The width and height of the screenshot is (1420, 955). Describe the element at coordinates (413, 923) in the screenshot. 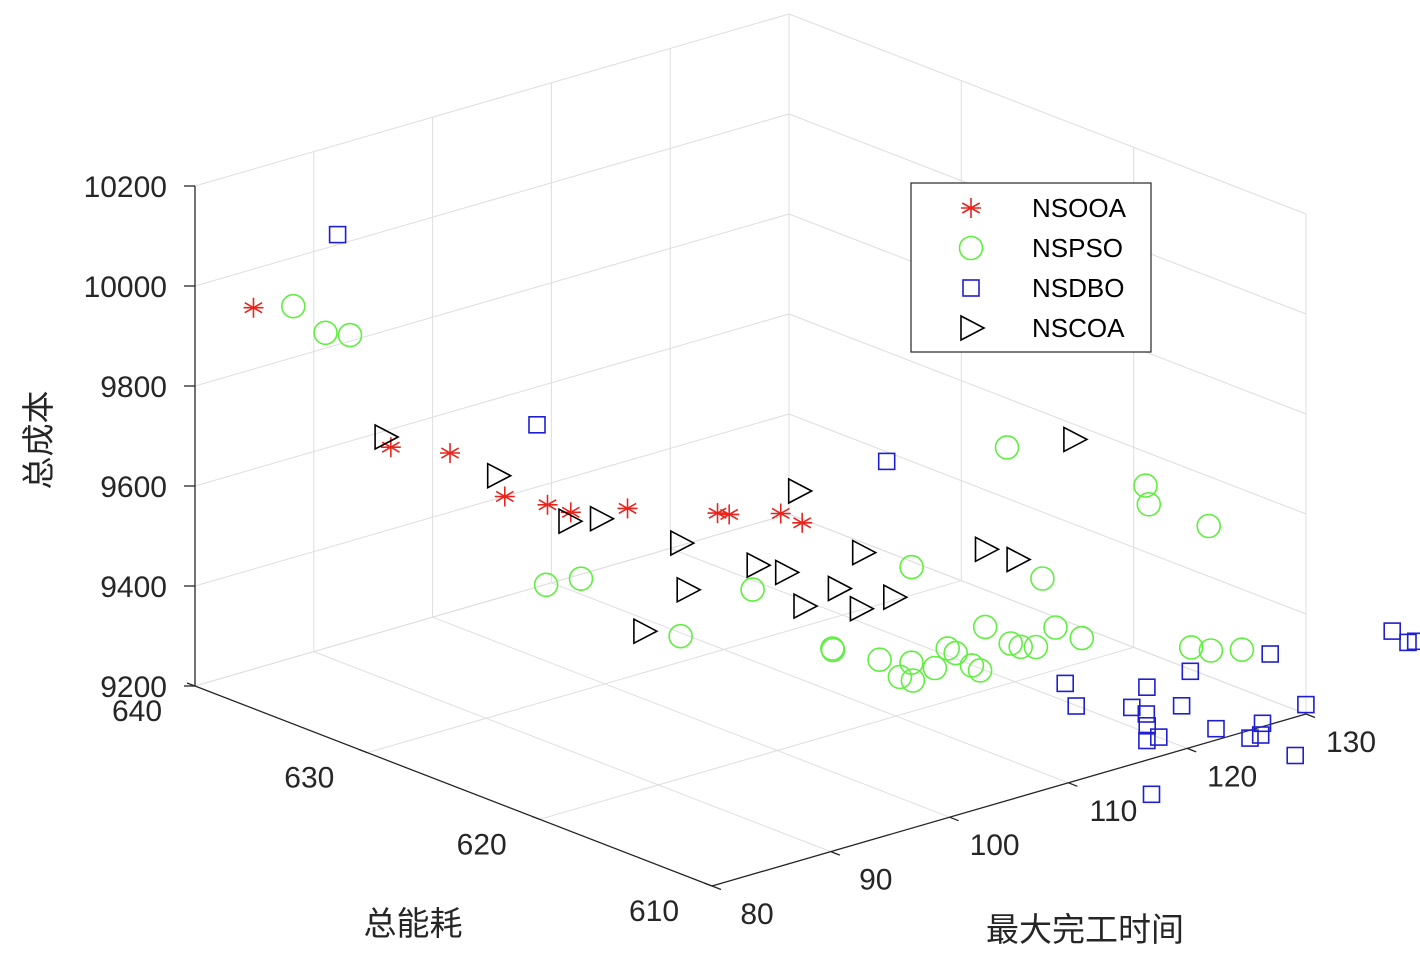

I see `y-axis-label: 总能耗` at that location.